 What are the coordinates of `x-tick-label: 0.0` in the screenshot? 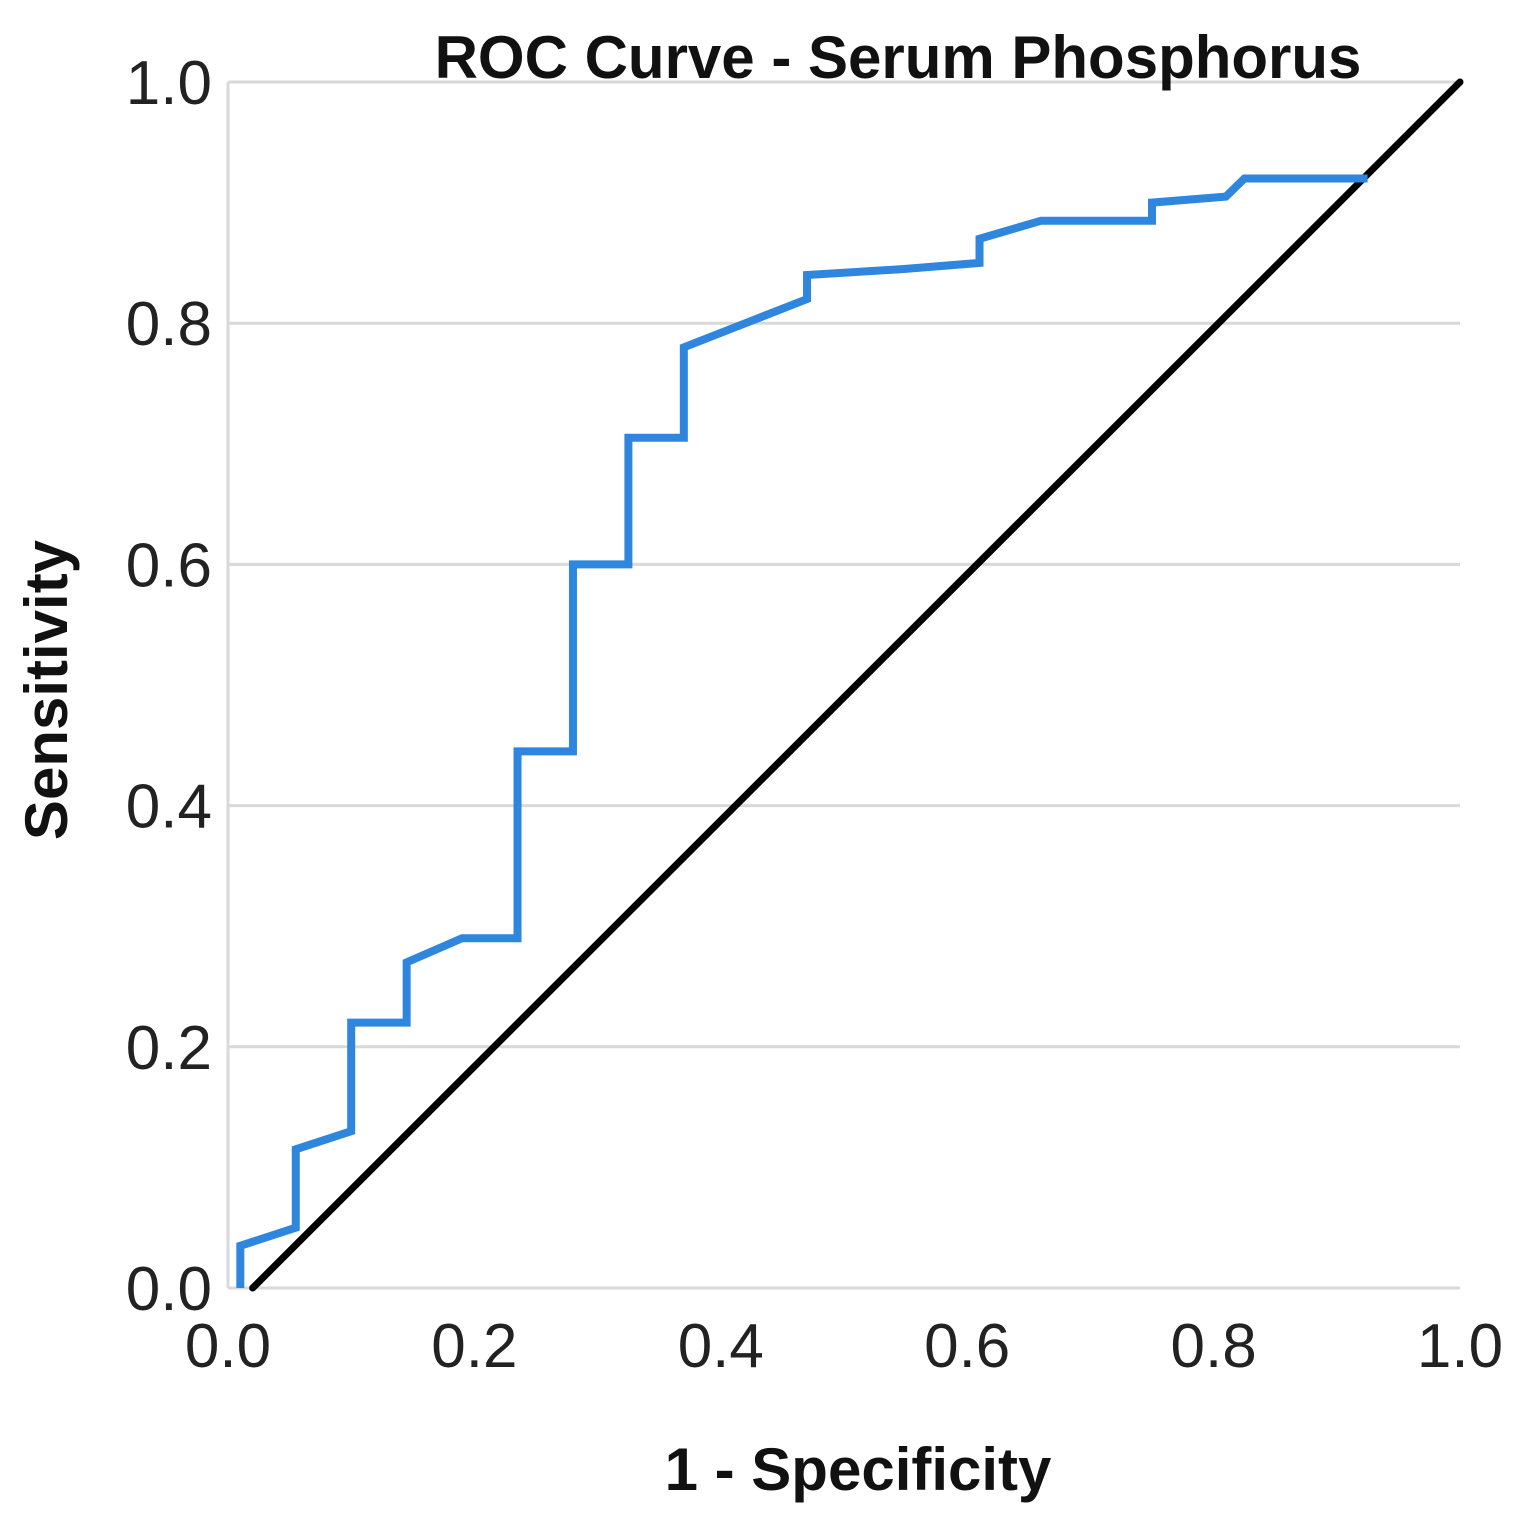 It's located at (228, 1346).